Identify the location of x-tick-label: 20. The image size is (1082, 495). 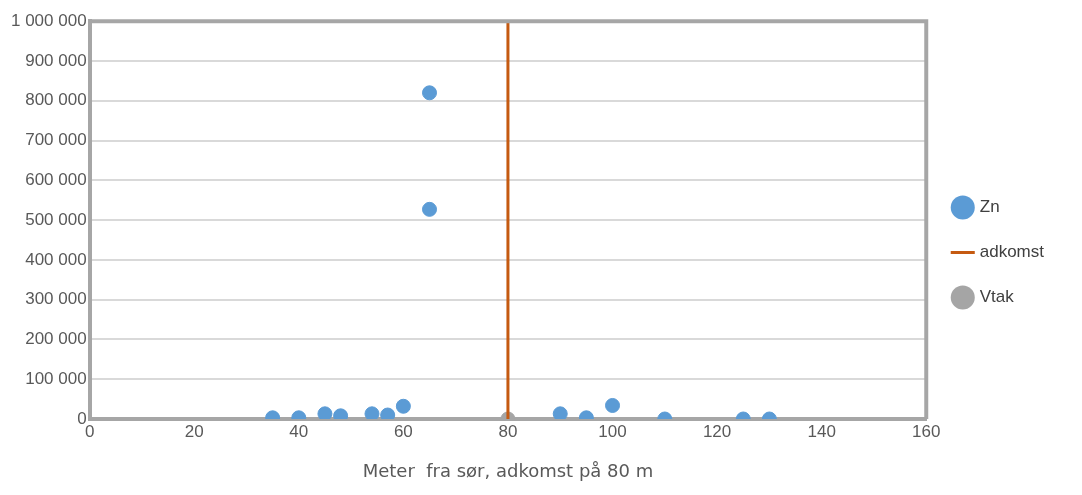
(194, 431).